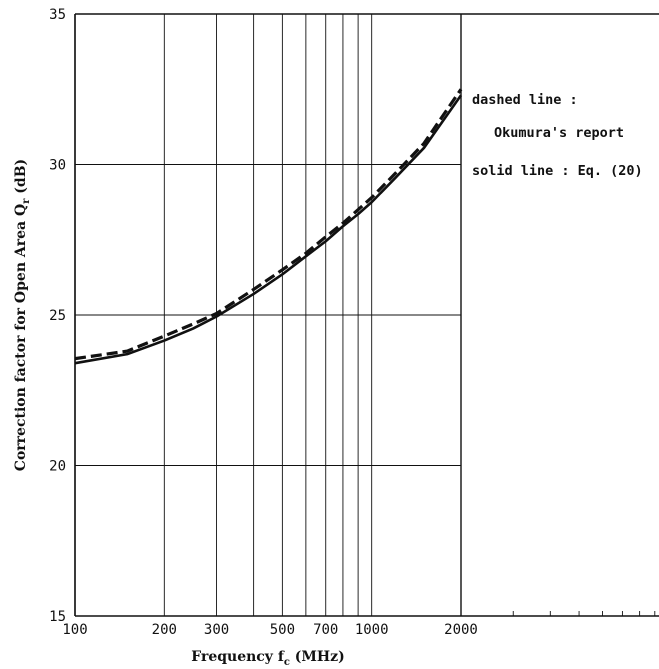 This screenshot has height=669, width=659. I want to click on y-tick-label: 35, so click(57, 15).